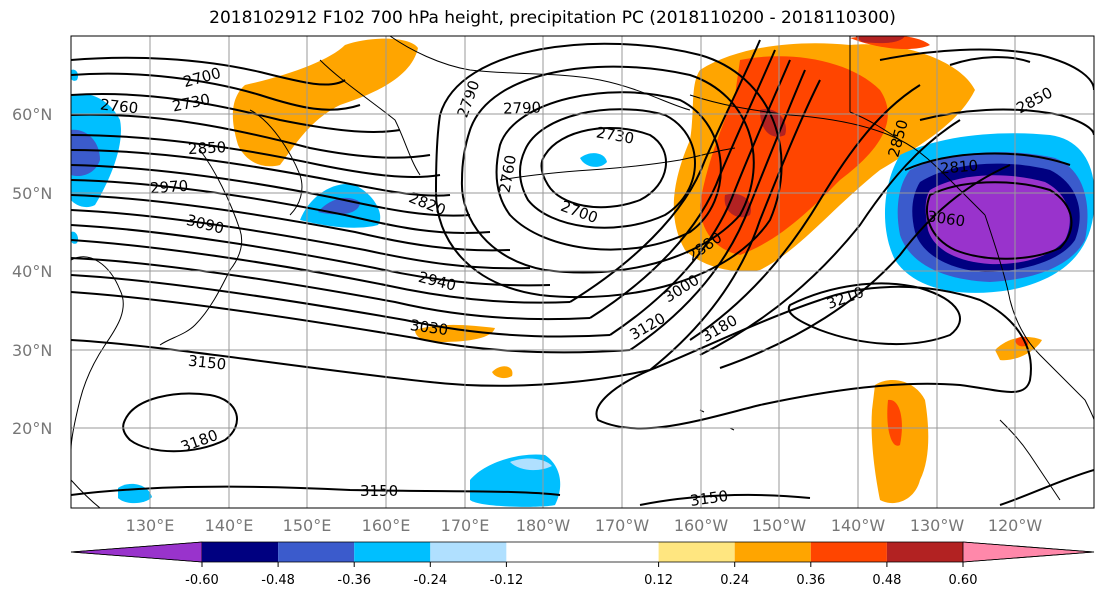 This screenshot has width=1105, height=601. Describe the element at coordinates (987, 161) in the screenshot. I see `contour-2910-ne` at that location.